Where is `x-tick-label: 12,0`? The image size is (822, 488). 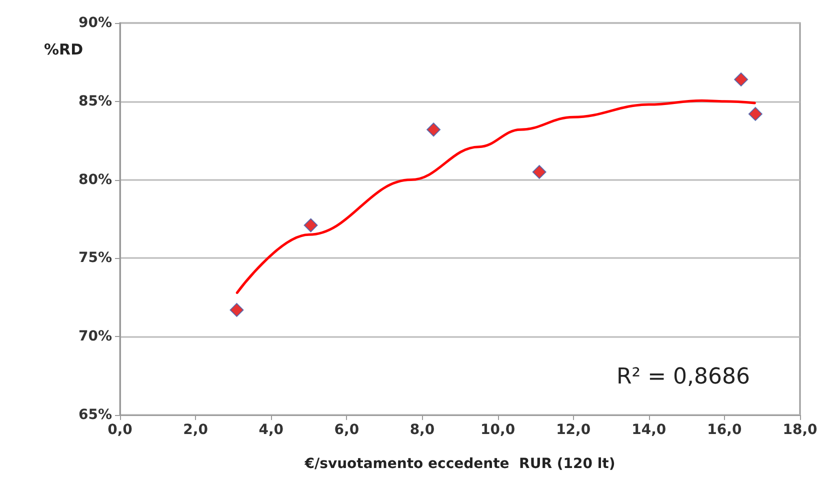 x-tick-label: 12,0 is located at coordinates (573, 430).